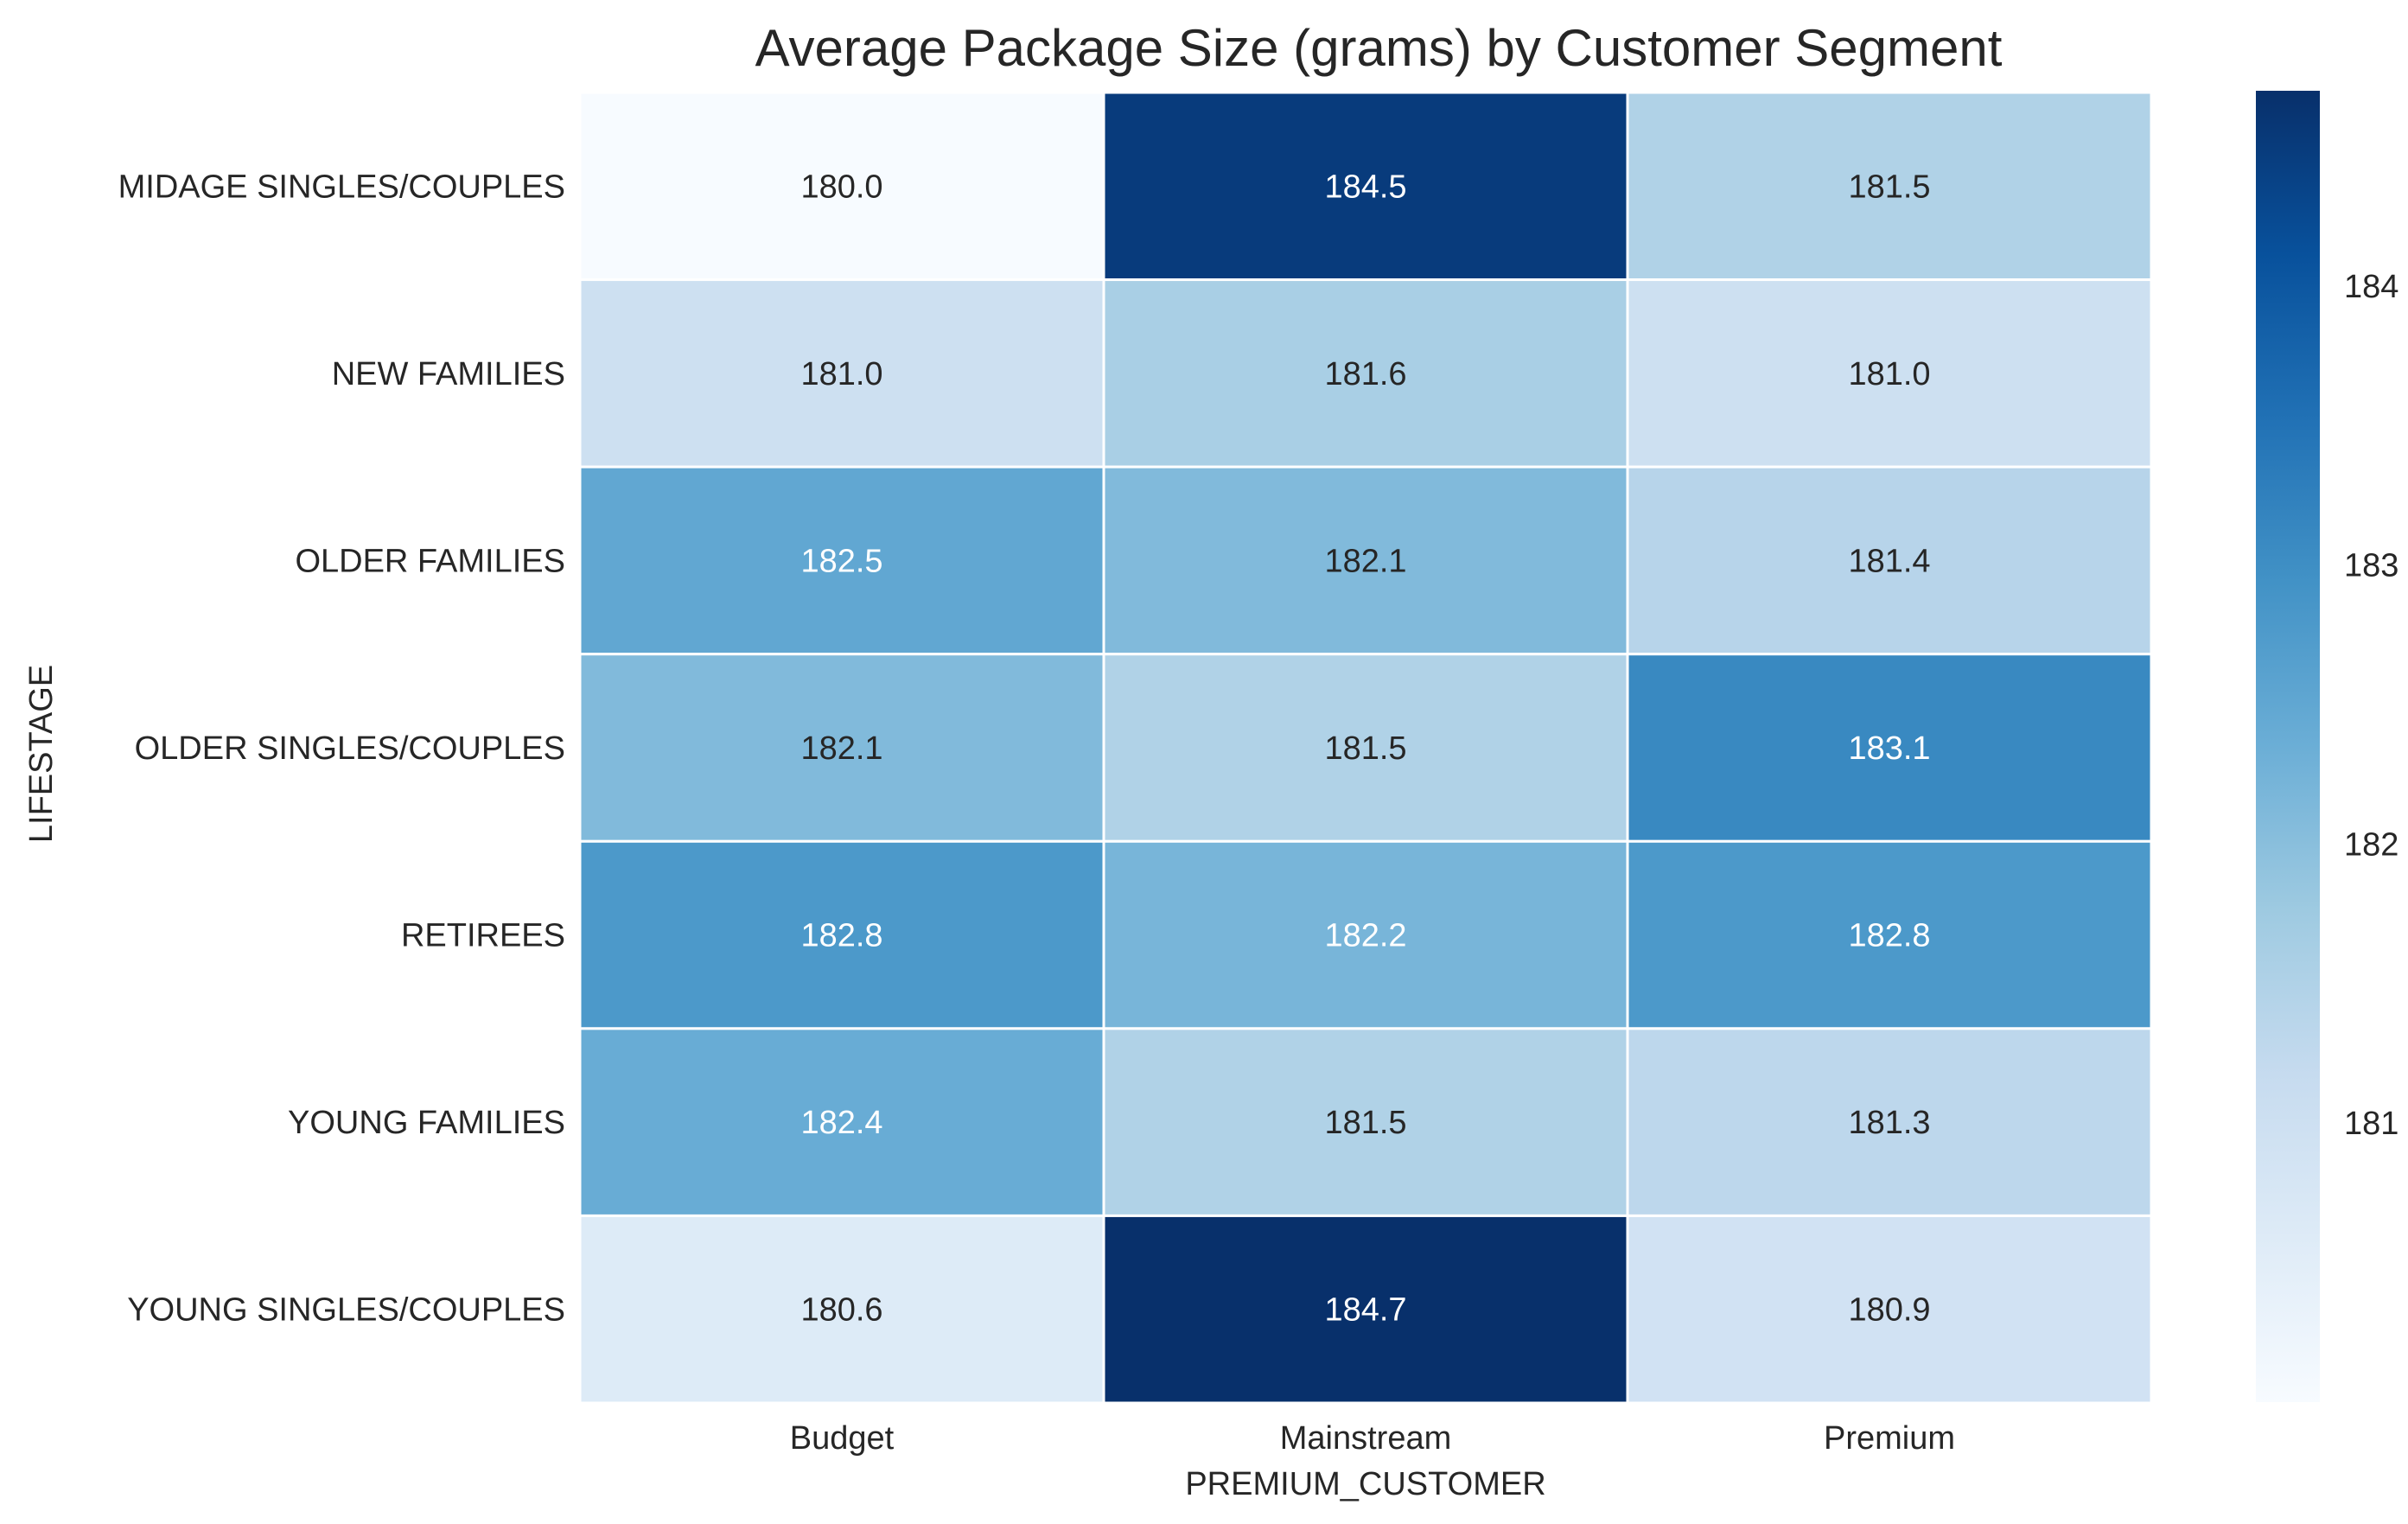 The width and height of the screenshot is (2408, 1524). I want to click on cell-value-label: 181.4, so click(1889, 561).